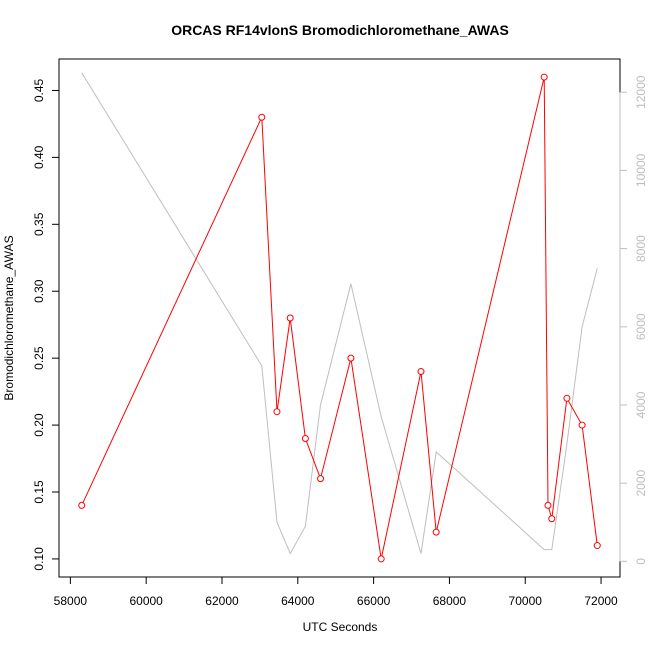 The height and width of the screenshot is (650, 650). Describe the element at coordinates (641, 326) in the screenshot. I see `y2-tick-label: 6000` at that location.